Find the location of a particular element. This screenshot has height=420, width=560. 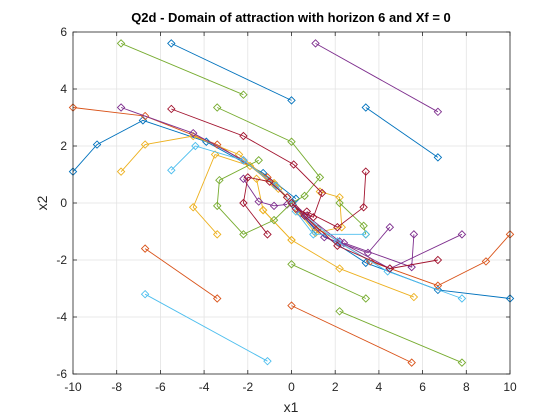

x-axis-label: x1 is located at coordinates (291, 407).